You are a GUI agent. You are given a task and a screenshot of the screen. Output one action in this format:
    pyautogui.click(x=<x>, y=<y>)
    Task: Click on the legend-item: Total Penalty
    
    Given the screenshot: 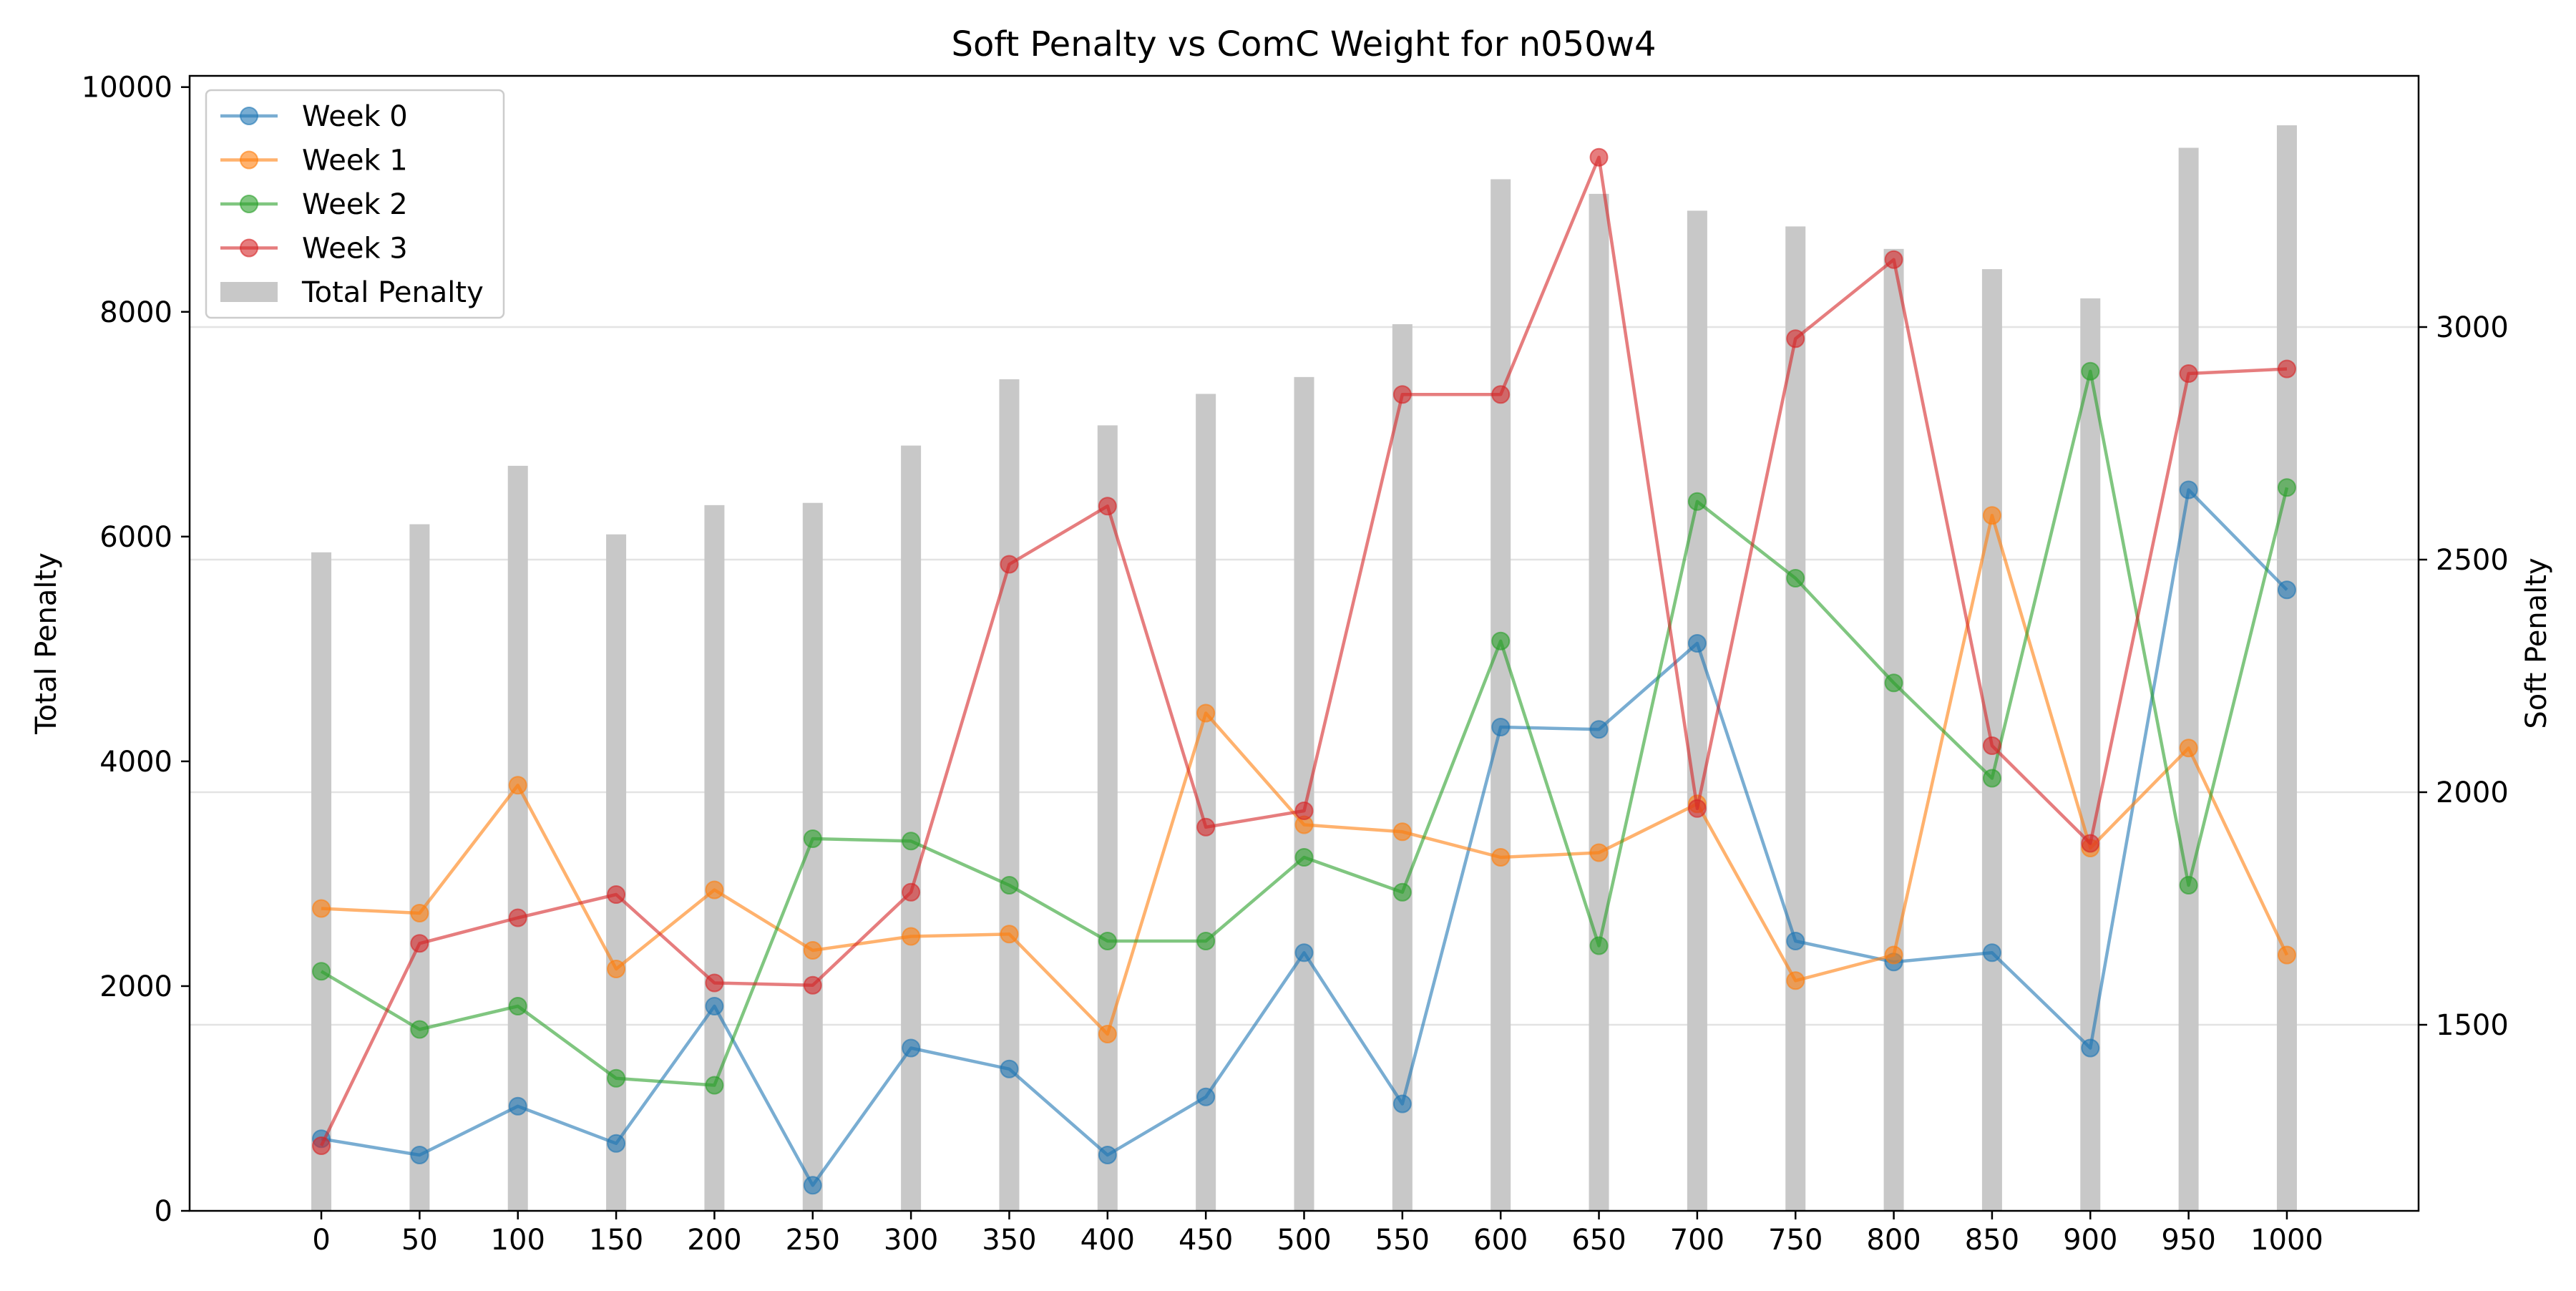 What is the action you would take?
    pyautogui.click(x=352, y=292)
    